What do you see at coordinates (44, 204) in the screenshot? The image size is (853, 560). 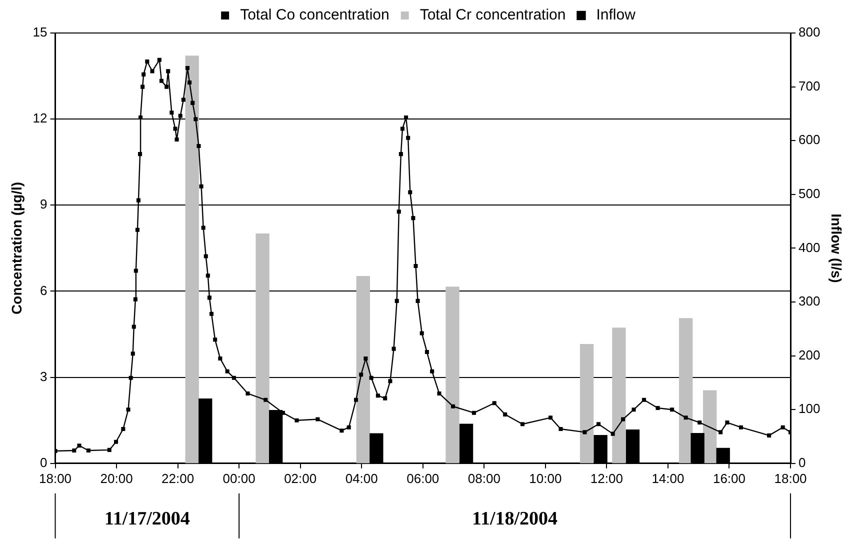 I see `y-tick-label: 9` at bounding box center [44, 204].